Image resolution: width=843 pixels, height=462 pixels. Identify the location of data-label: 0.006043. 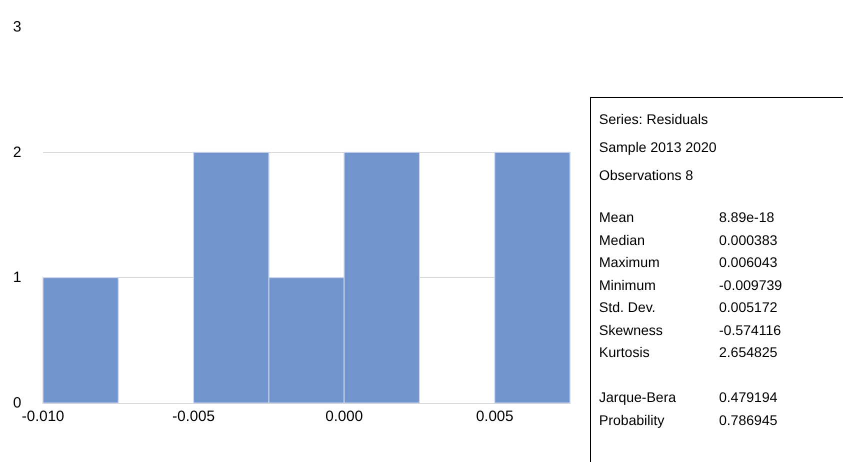
(748, 262).